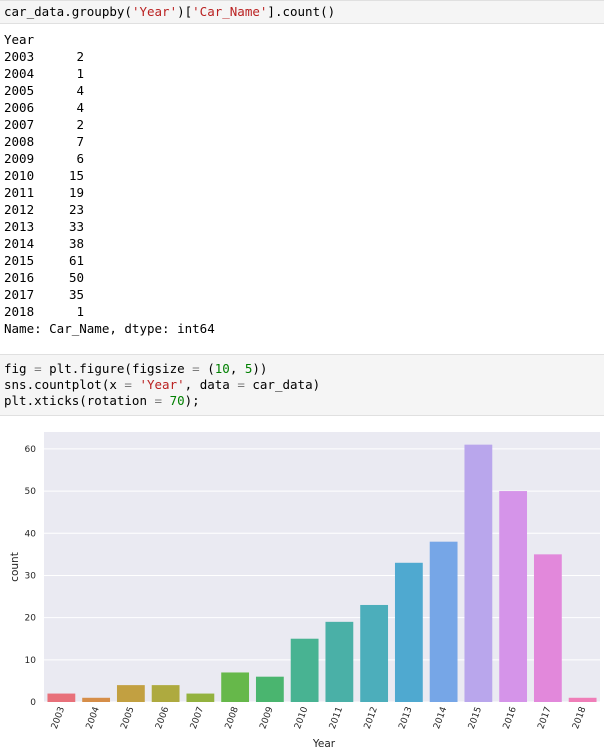 This screenshot has width=604, height=755. Describe the element at coordinates (192, 400) in the screenshot. I see `code-token: );` at that location.